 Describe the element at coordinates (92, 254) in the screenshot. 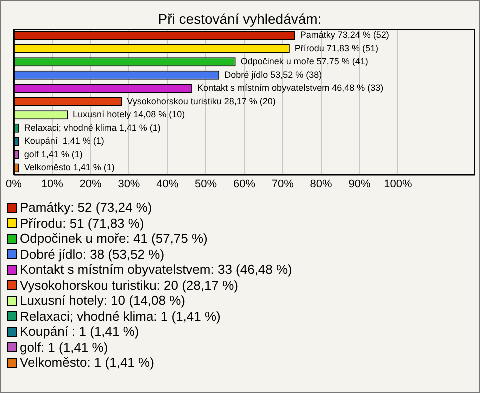

I see `legend-label: Dobré jídlo: 38 (53,52 %)` at that location.